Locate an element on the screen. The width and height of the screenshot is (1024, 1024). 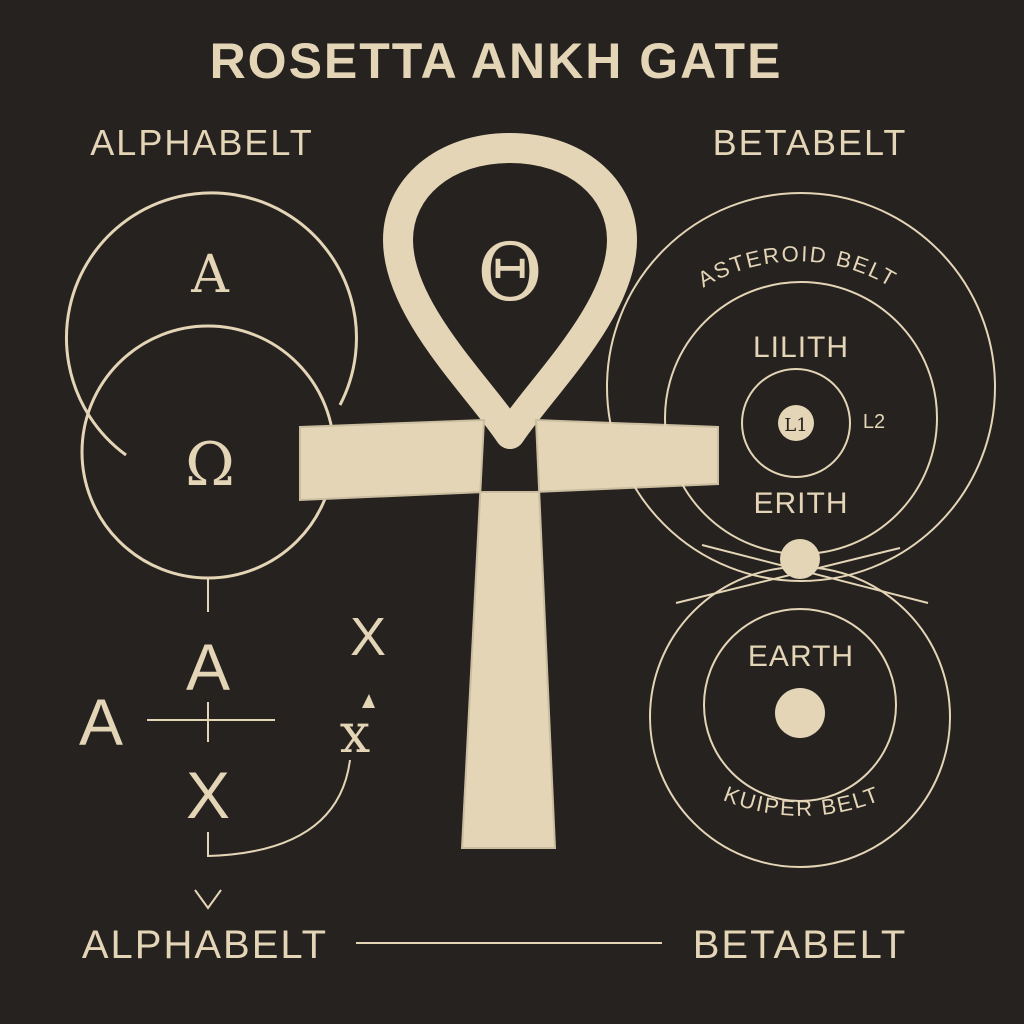
page-title: ROSETTA ANKH GATE is located at coordinates (496, 61).